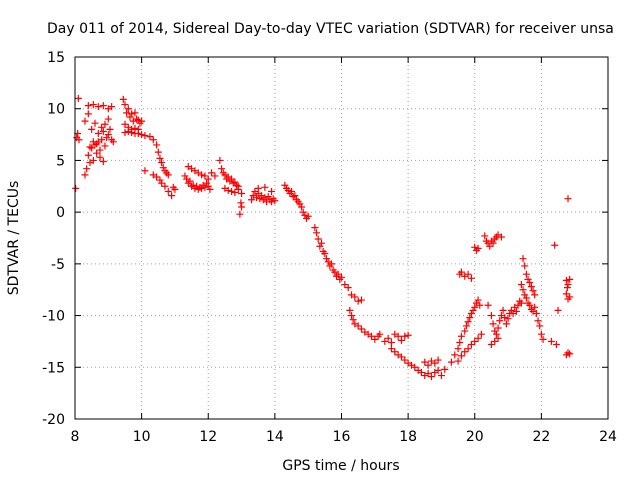 The width and height of the screenshot is (640, 480). What do you see at coordinates (14, 238) in the screenshot?
I see `y-axis-label: SDTVAR / TECUs` at bounding box center [14, 238].